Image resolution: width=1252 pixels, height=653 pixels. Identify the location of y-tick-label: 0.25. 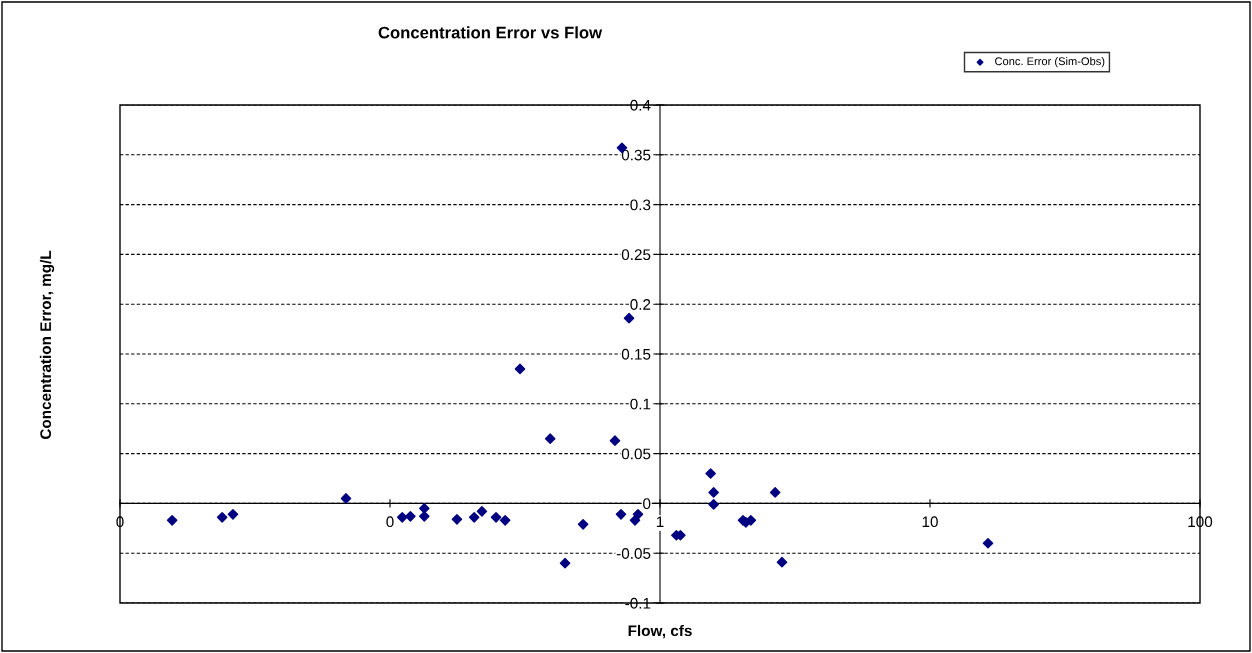
(636, 255).